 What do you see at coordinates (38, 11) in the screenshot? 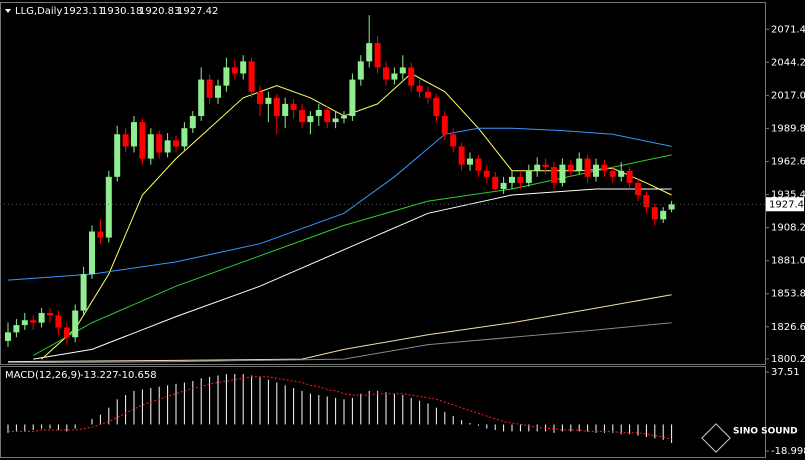
I see `symbol-title: LLG,Daily` at bounding box center [38, 11].